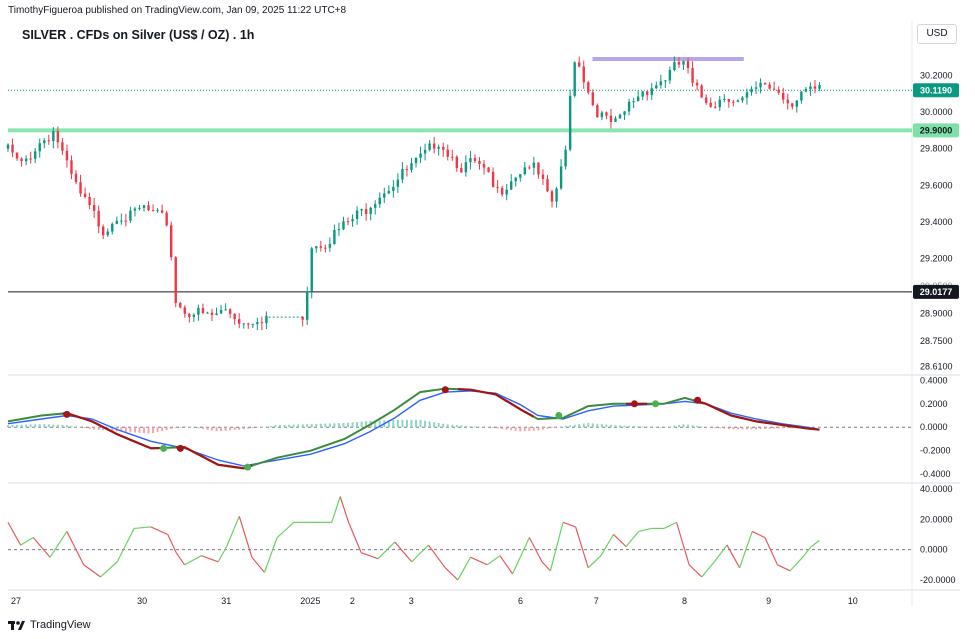 The width and height of the screenshot is (975, 639). I want to click on macd-axis-tick: -0.4000, so click(935, 474).